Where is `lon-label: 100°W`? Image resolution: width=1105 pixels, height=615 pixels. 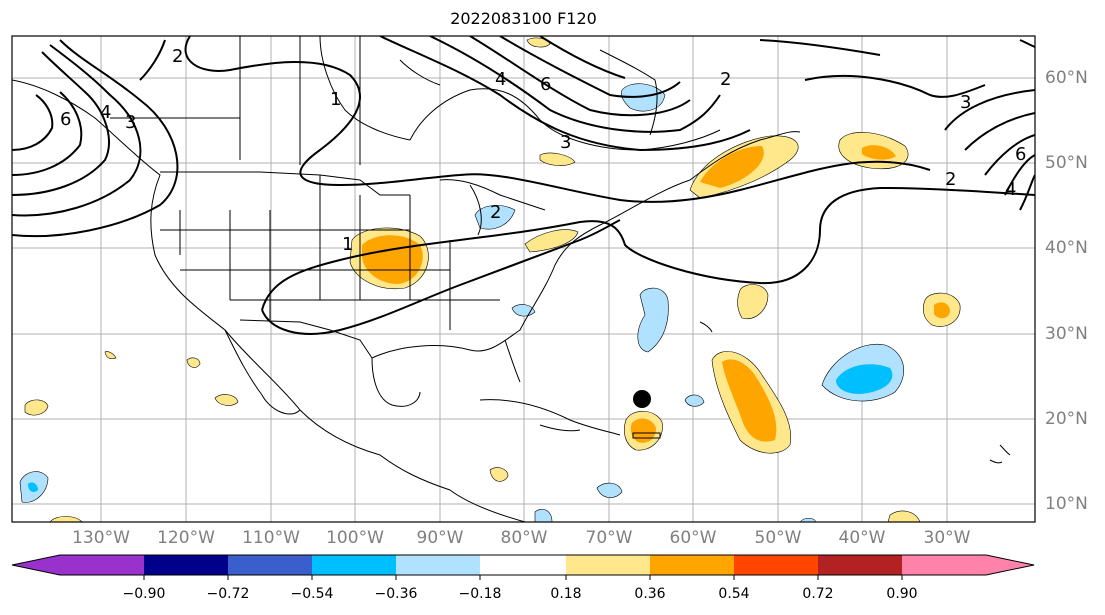 lon-label: 100°W is located at coordinates (355, 538).